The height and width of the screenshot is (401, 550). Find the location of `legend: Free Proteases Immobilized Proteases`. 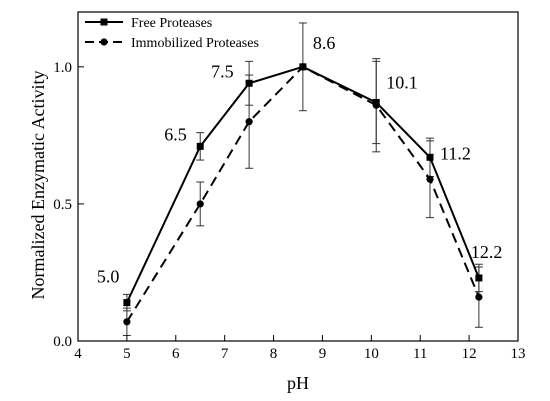

legend: Free Proteases Immobilized Proteases is located at coordinates (172, 33).